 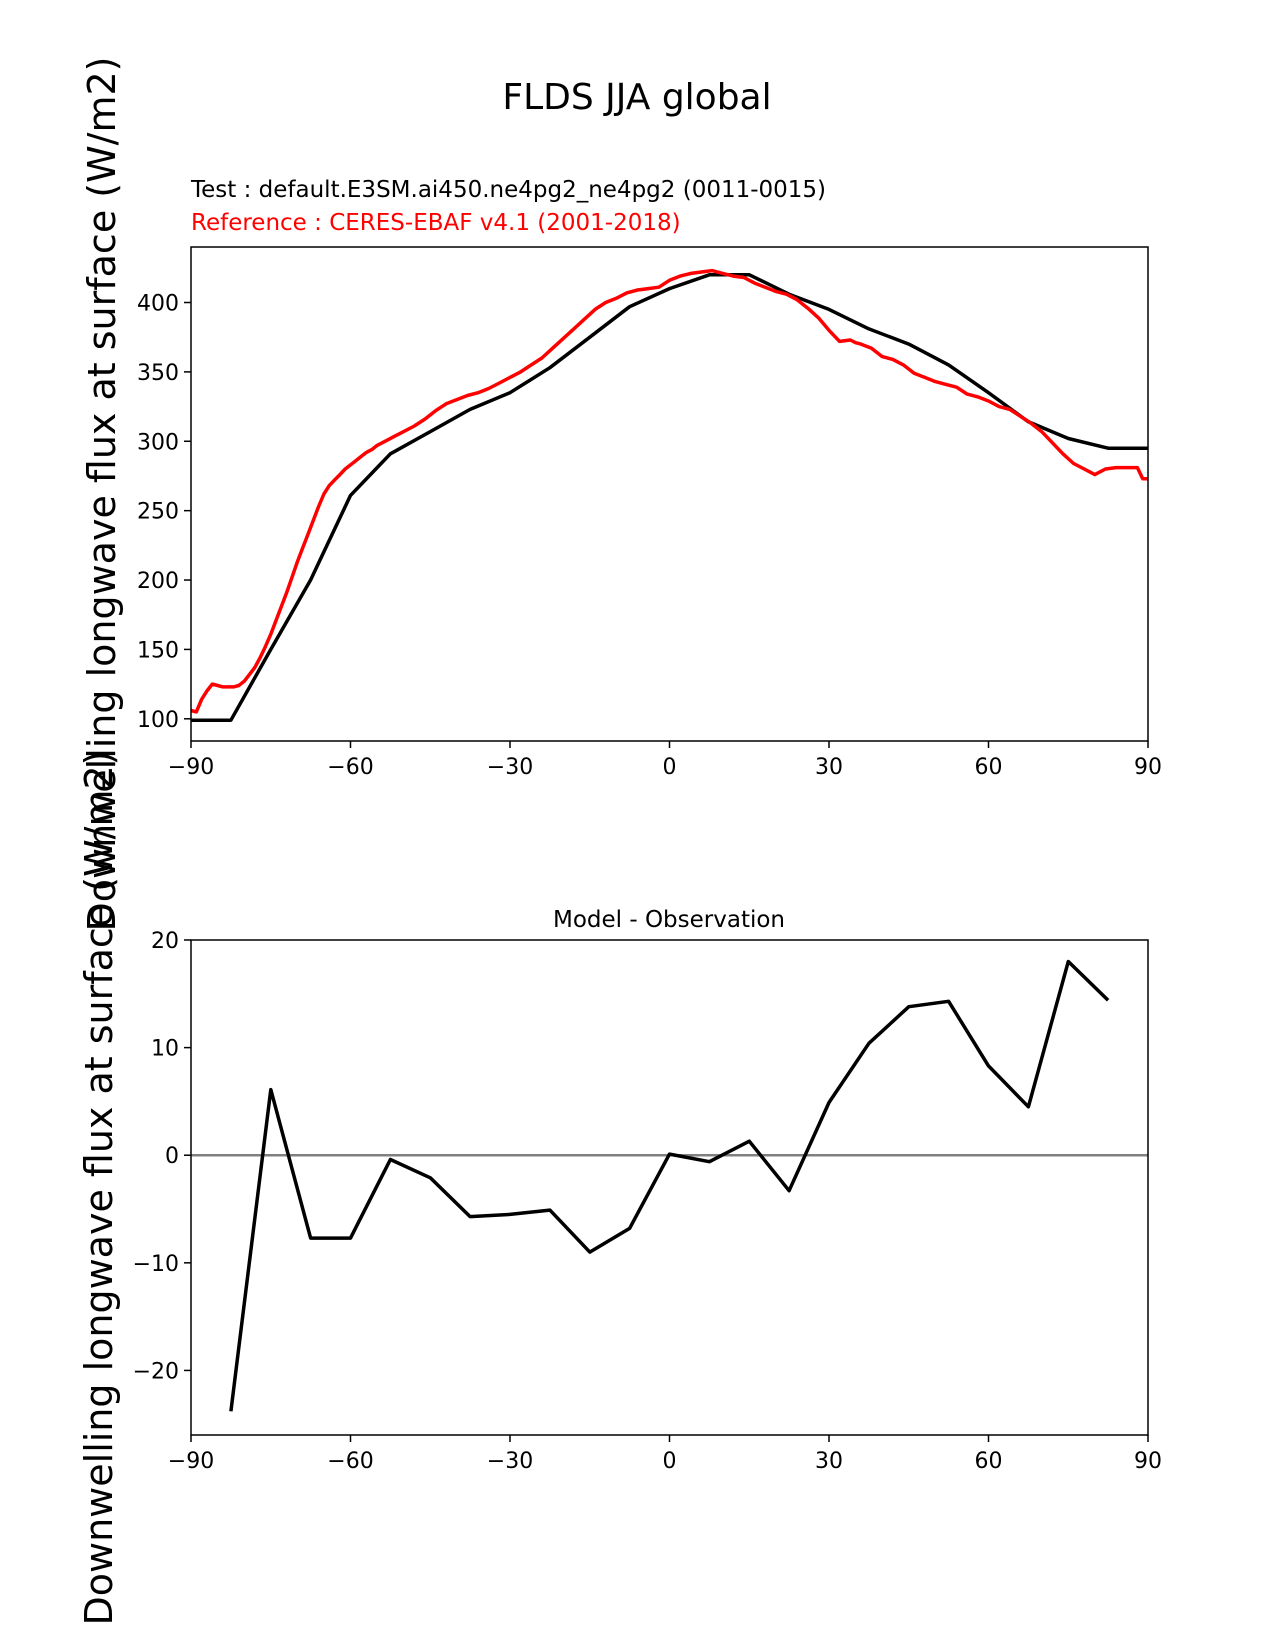 I want to click on bottom-x-tick-label: 60, so click(x=989, y=1461).